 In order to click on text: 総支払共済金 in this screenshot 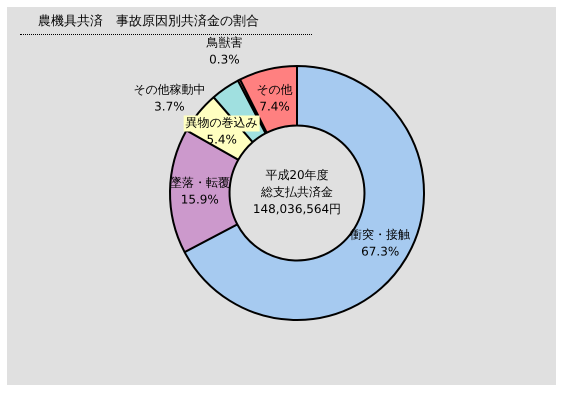, I will do `click(296, 192)`.